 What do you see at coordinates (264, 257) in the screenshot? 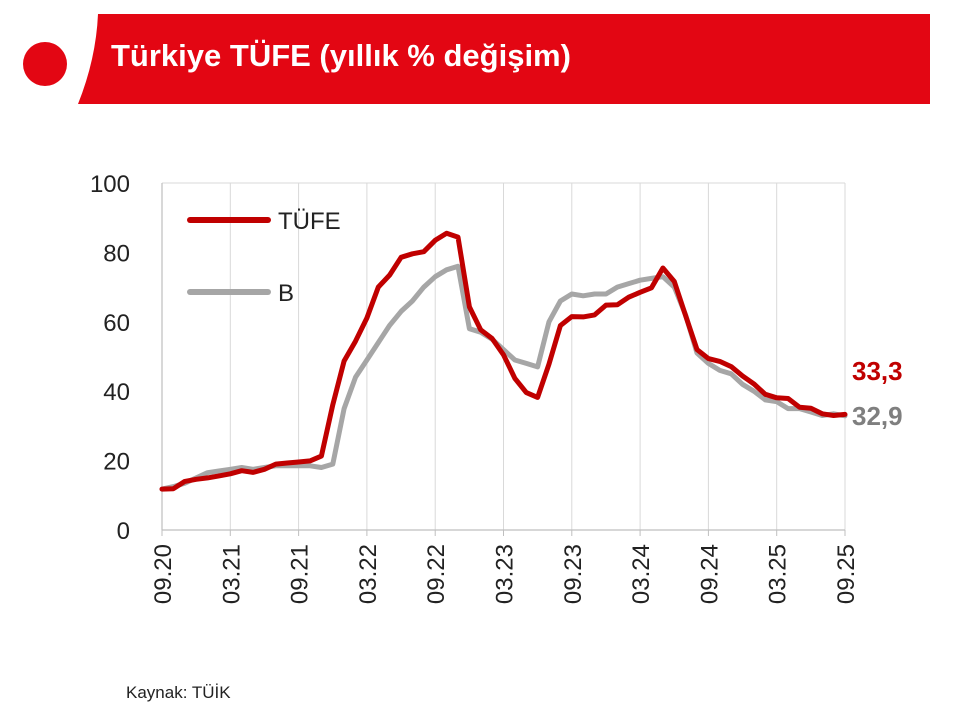
I see `chart-legend: TÜFE B` at bounding box center [264, 257].